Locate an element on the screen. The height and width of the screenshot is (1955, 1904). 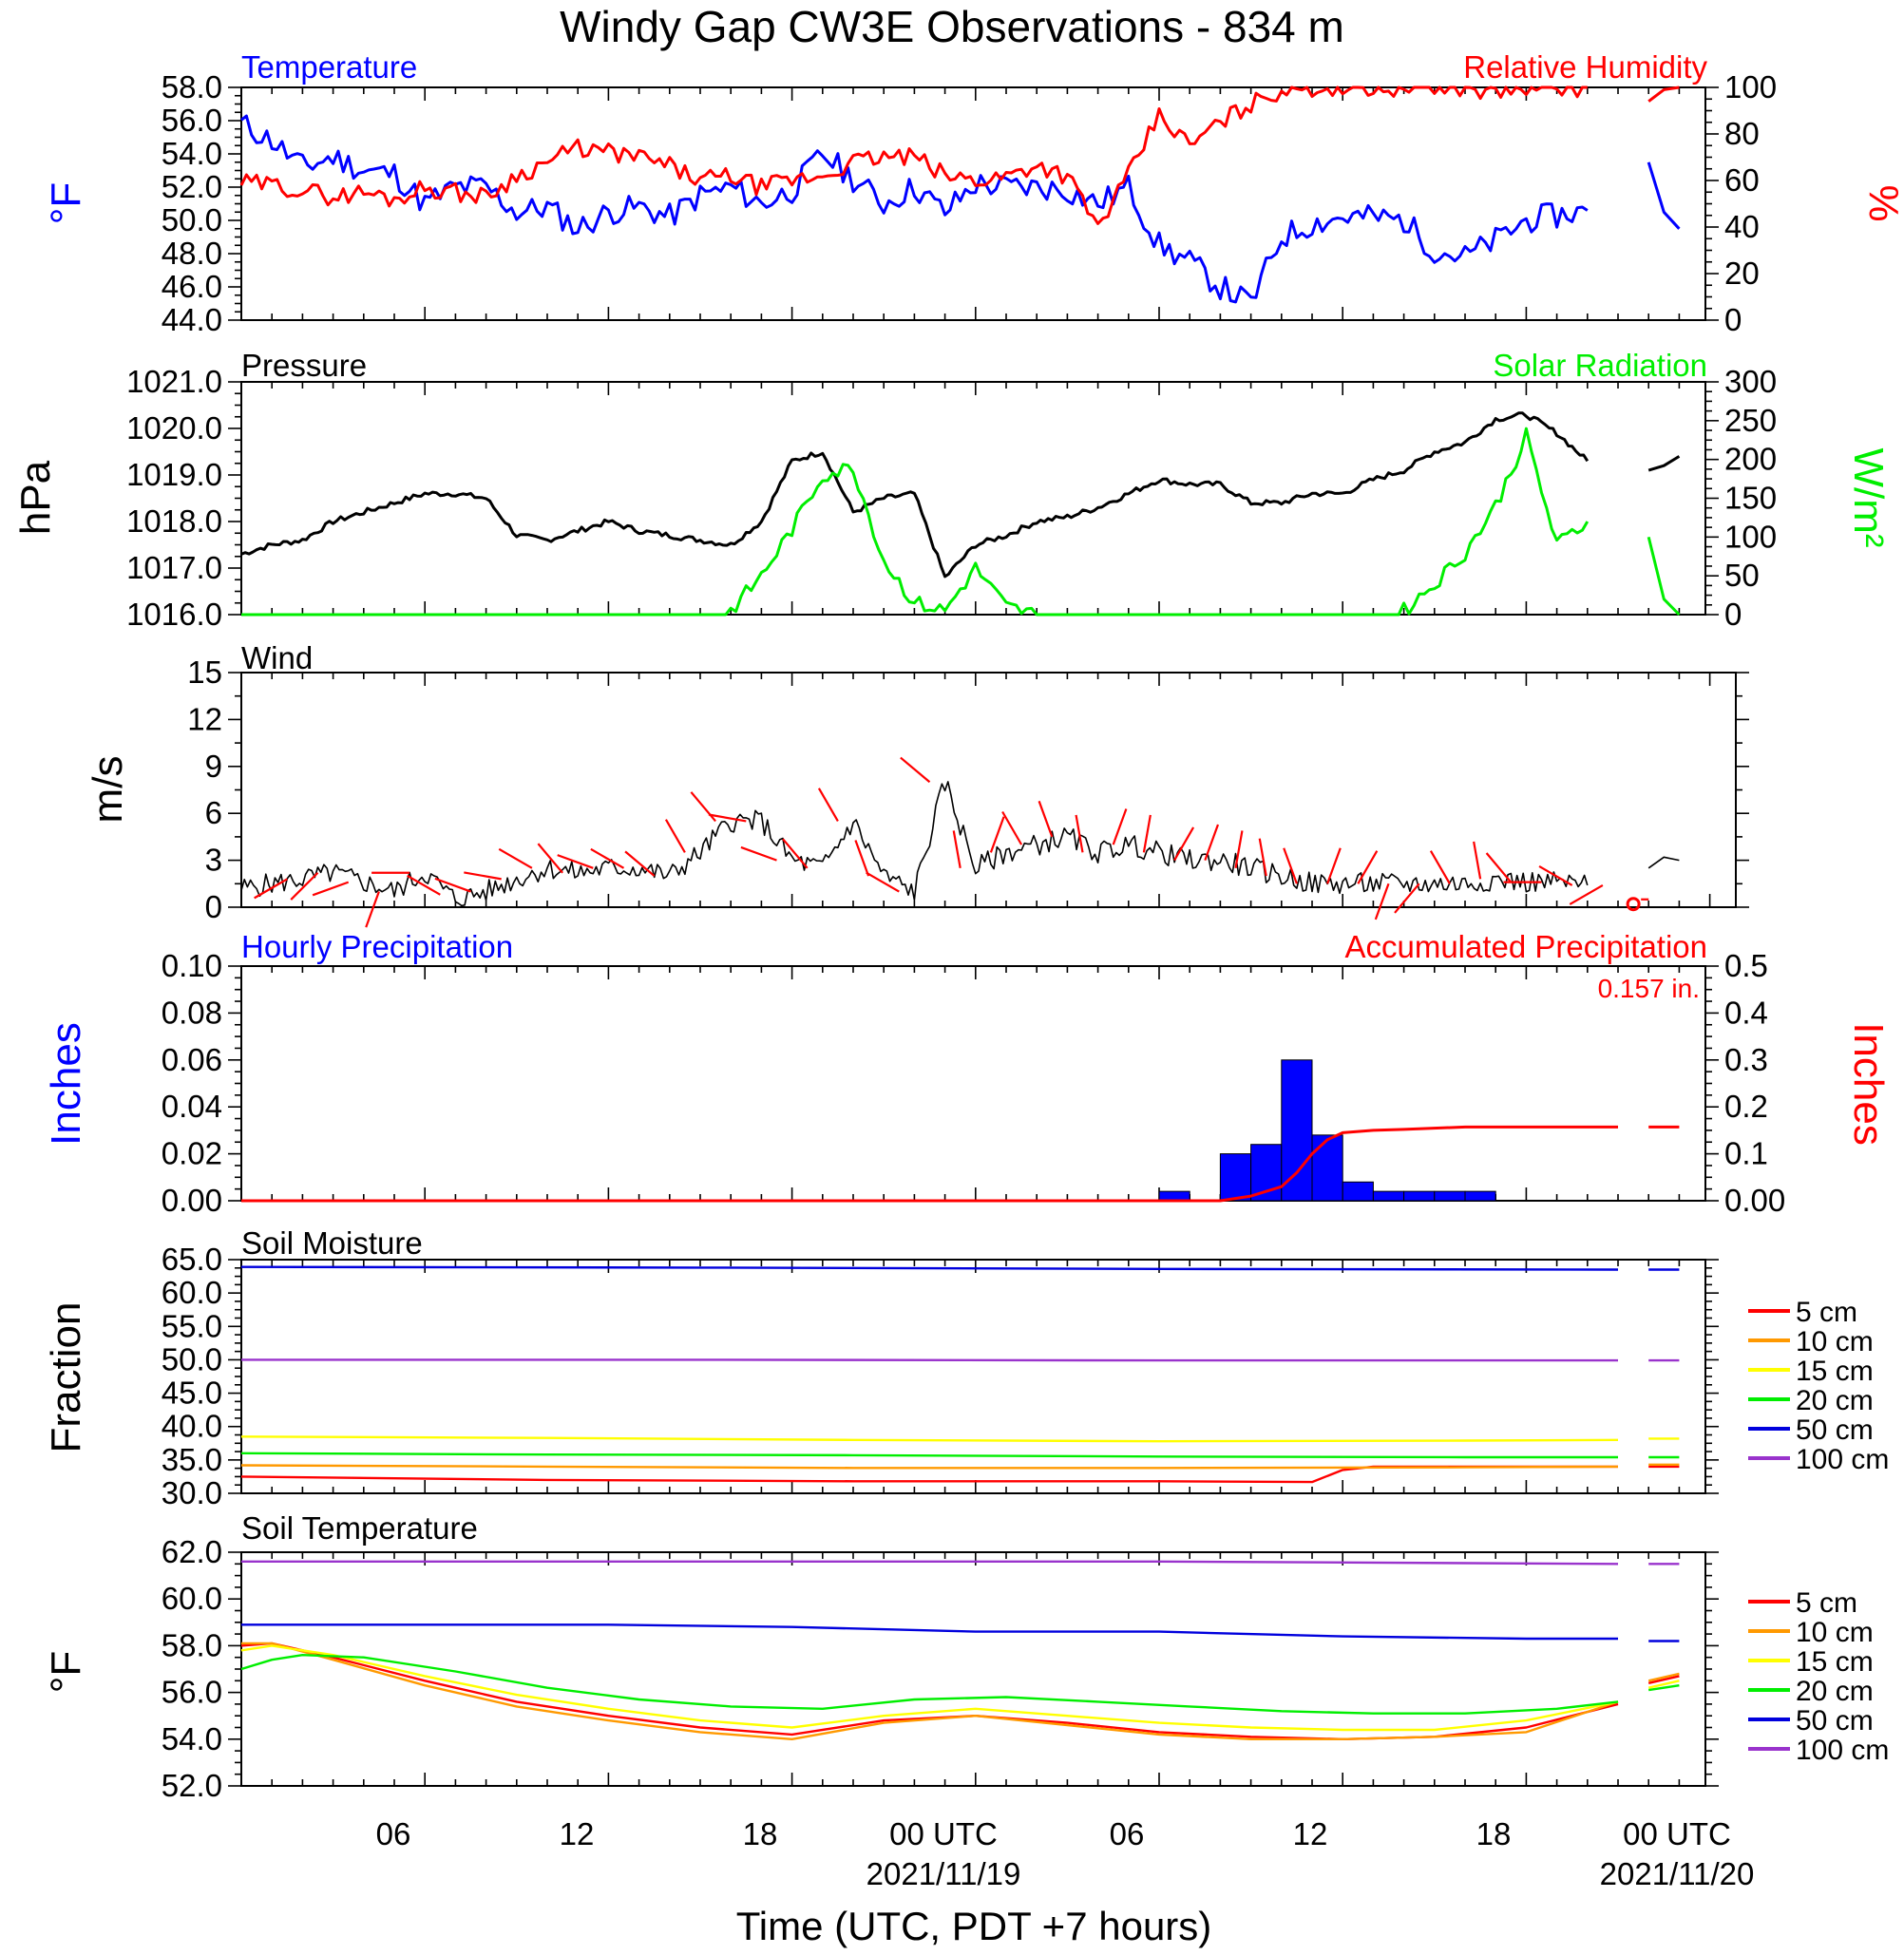
y-tick-label-right: 60 is located at coordinates (1742, 180).